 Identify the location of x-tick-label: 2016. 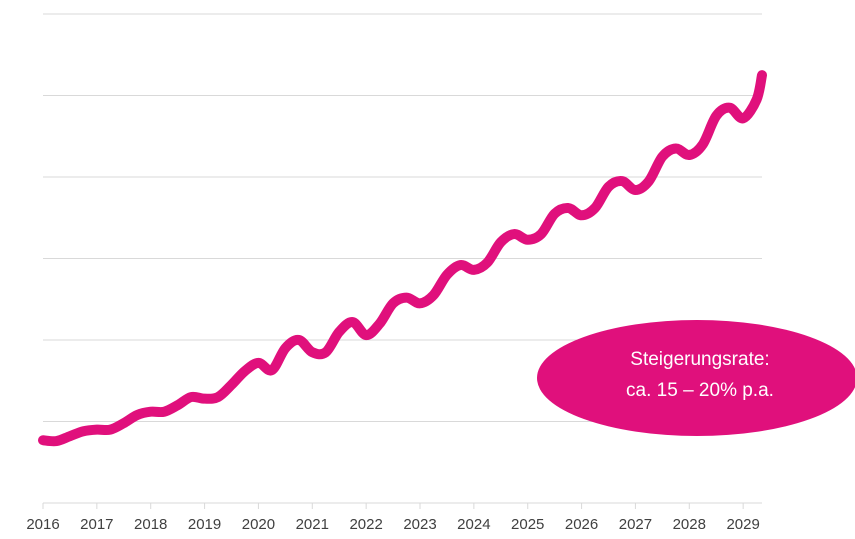
(42, 524).